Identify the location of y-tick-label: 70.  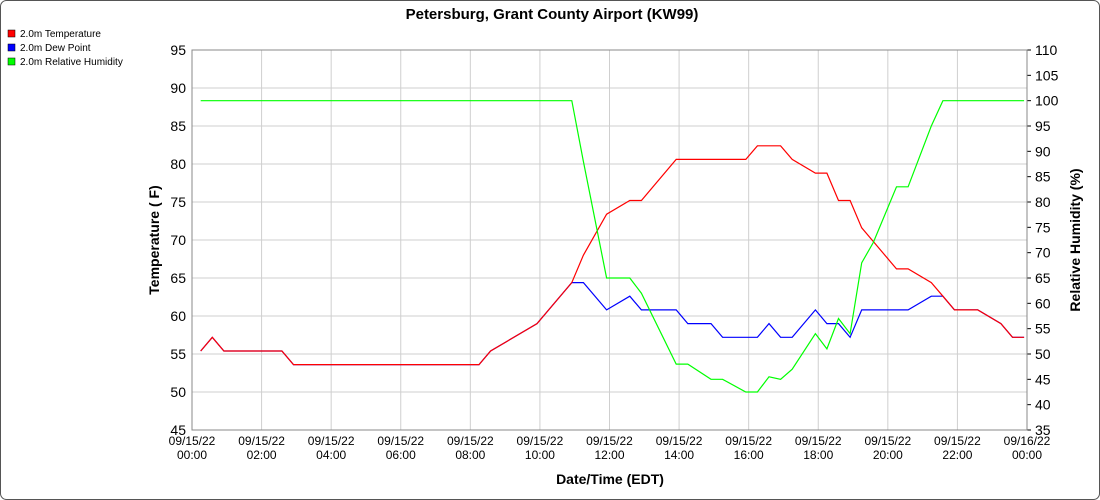
(178, 240).